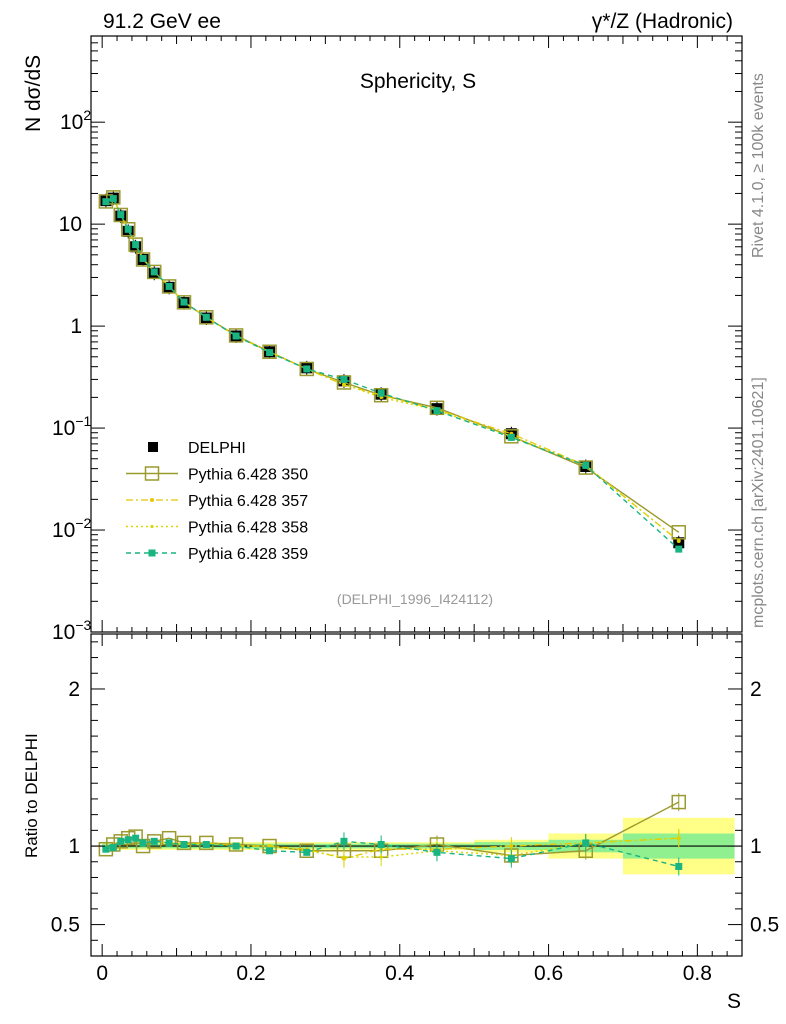 This screenshot has width=786, height=1024. Describe the element at coordinates (72, 630) in the screenshot. I see `y-tick-label: 10⁻³` at that location.